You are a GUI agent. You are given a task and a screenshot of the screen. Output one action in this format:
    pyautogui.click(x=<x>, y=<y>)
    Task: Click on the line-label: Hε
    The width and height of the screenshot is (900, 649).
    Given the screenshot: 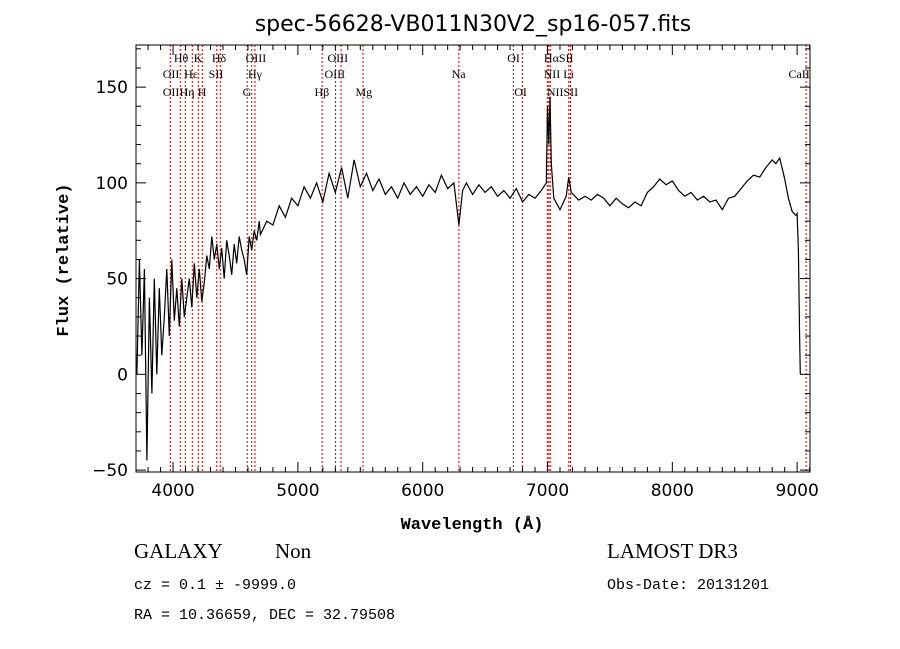 What is the action you would take?
    pyautogui.click(x=191, y=74)
    